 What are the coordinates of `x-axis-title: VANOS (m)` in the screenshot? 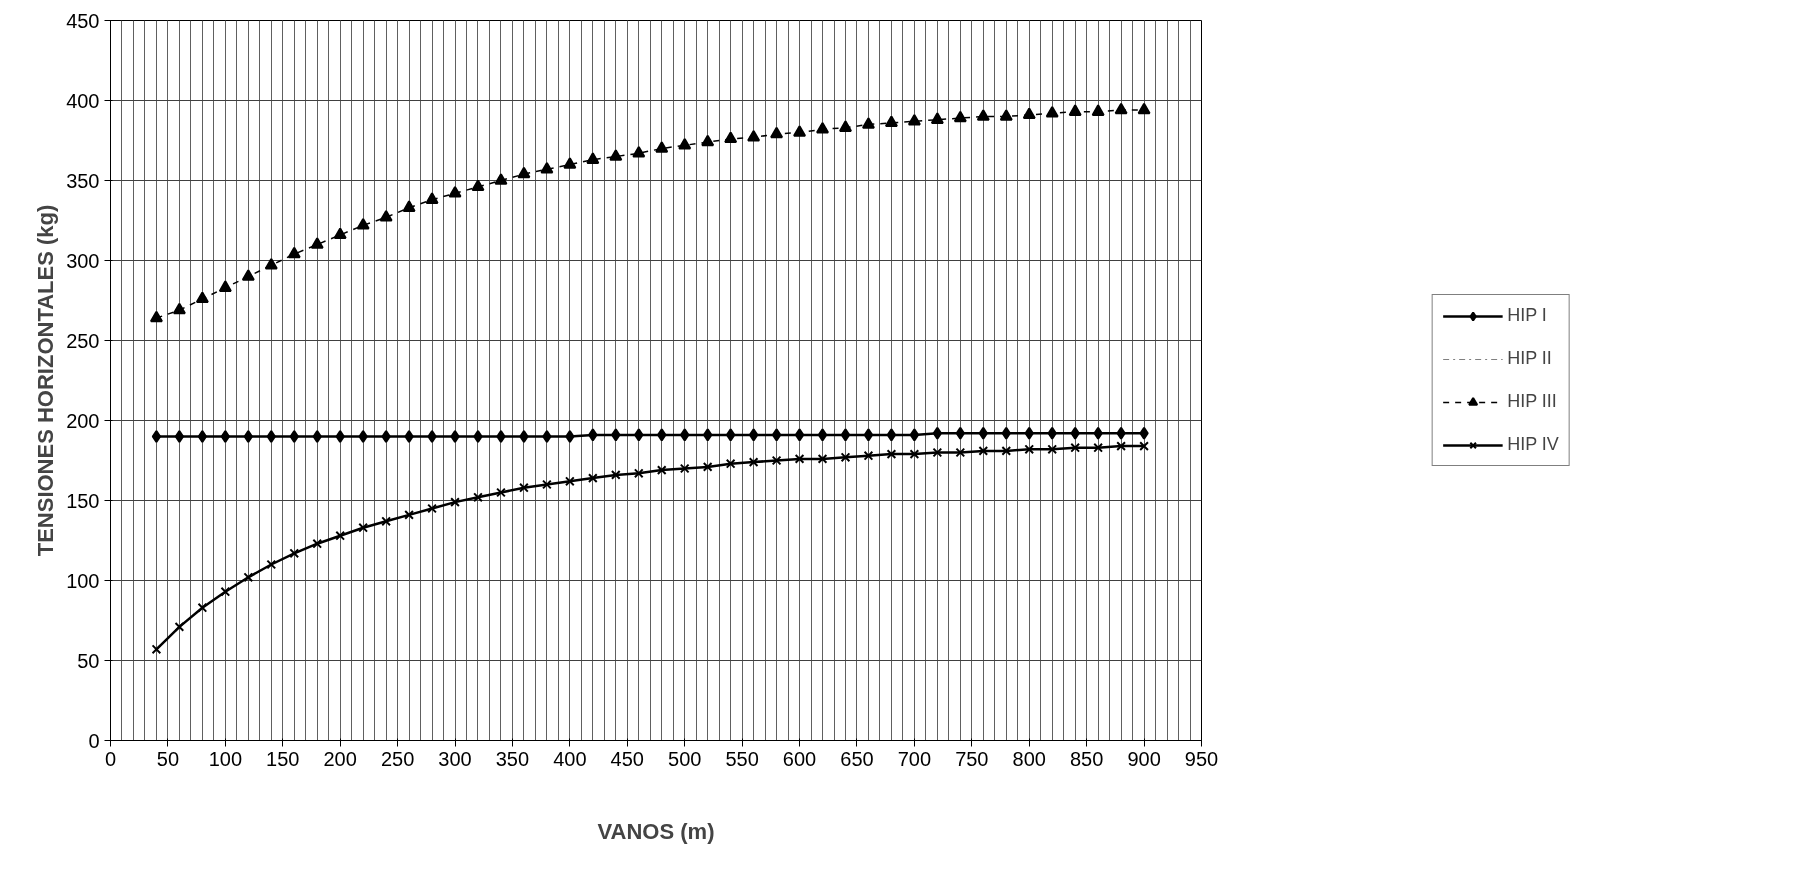 It's located at (656, 831).